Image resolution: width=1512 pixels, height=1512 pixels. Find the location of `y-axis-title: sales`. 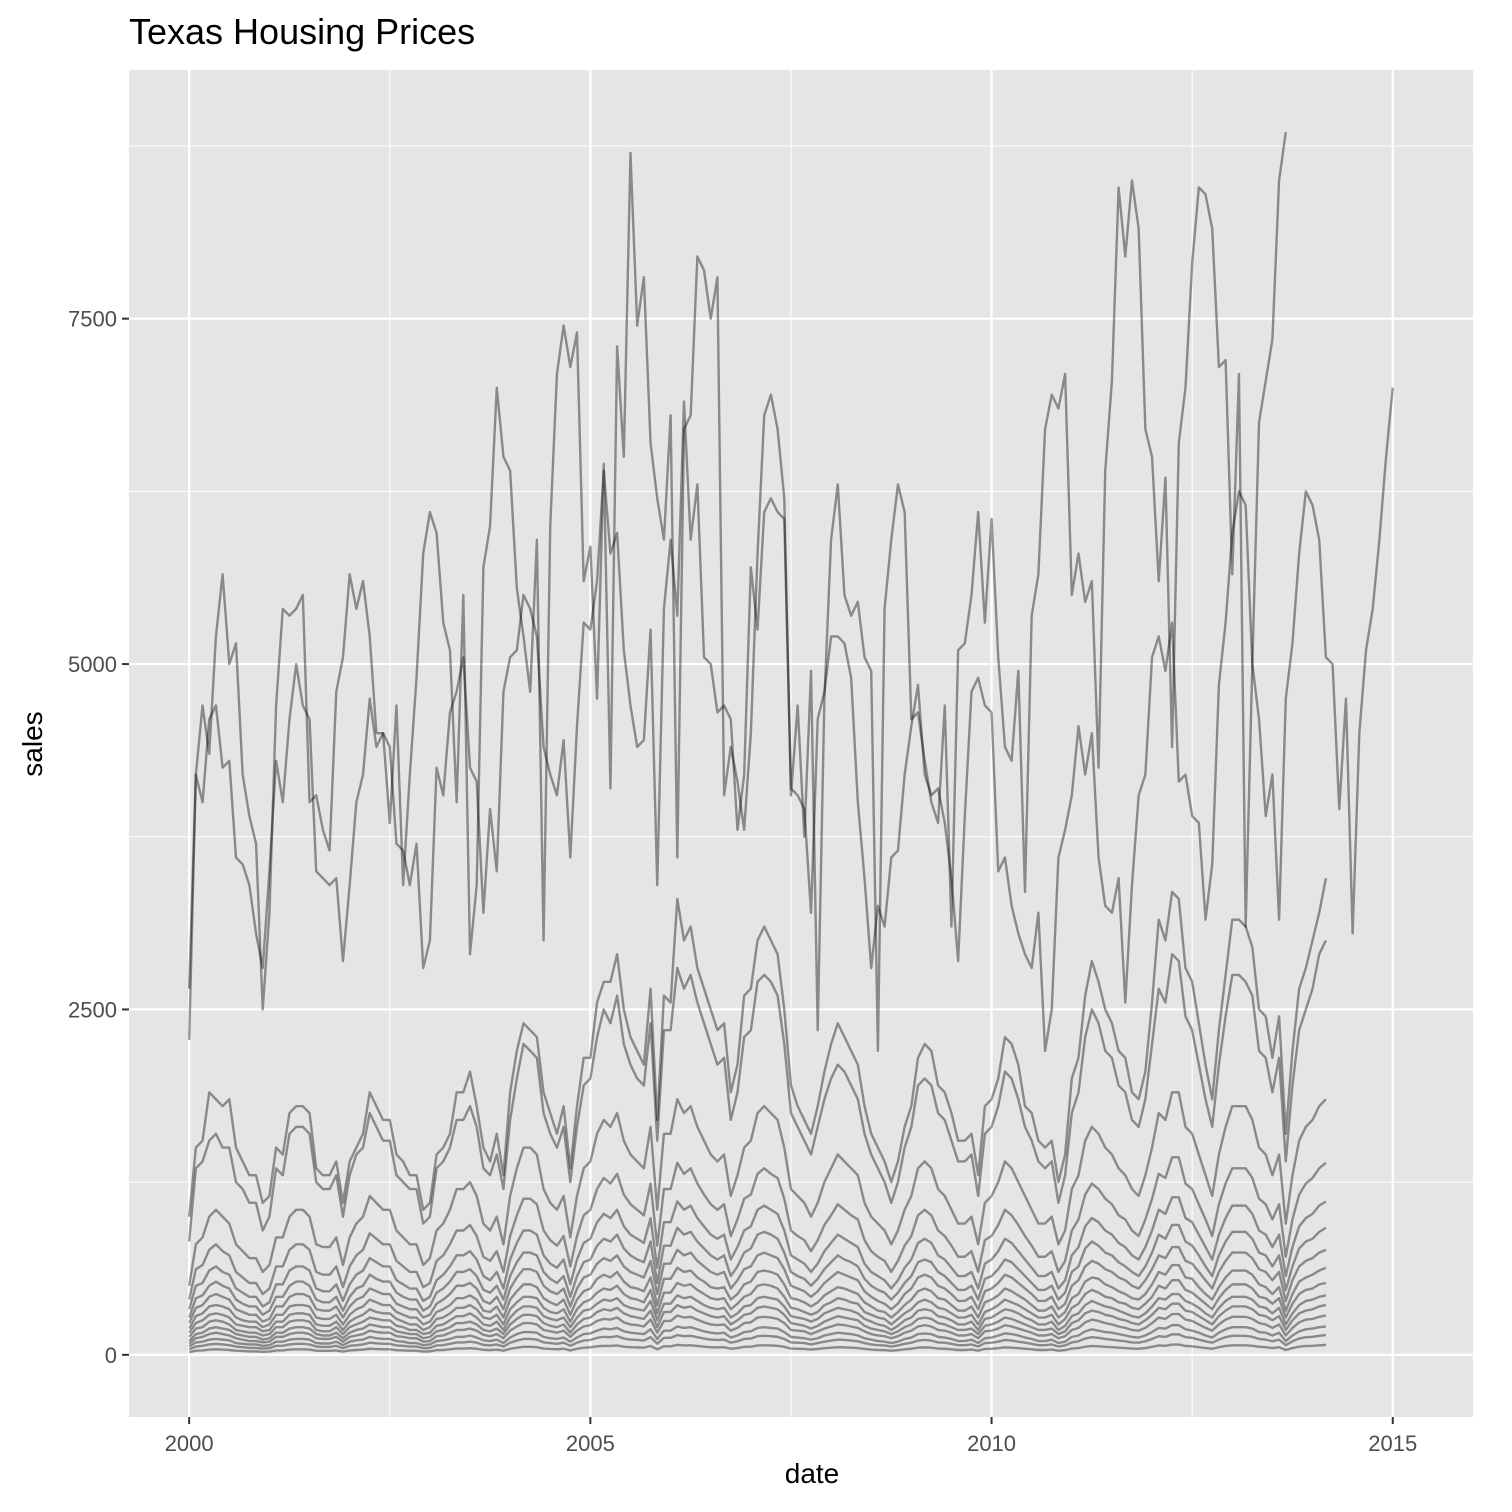

y-axis-title: sales is located at coordinates (32, 743).